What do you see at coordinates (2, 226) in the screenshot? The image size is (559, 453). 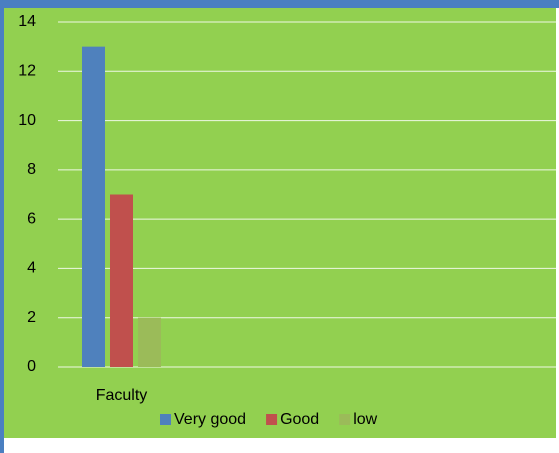 I see `left-border` at bounding box center [2, 226].